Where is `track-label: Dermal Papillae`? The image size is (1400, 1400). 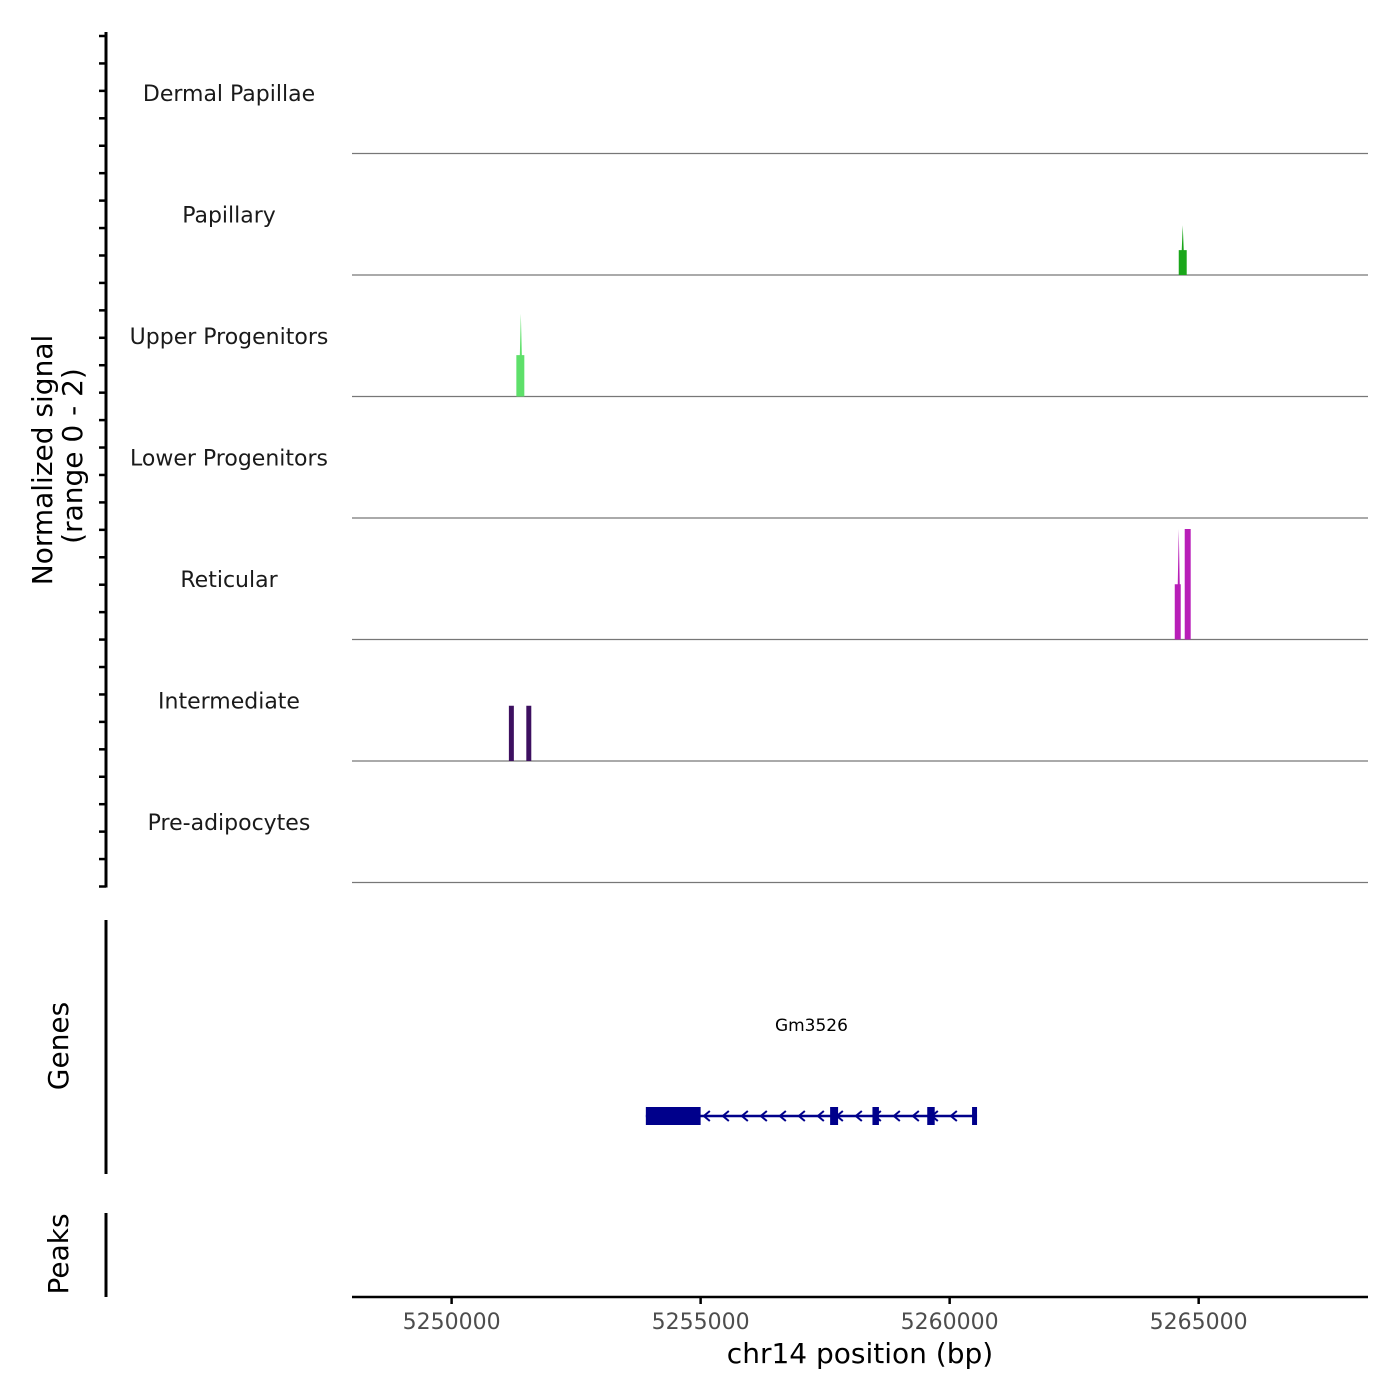 track-label: Dermal Papillae is located at coordinates (229, 94).